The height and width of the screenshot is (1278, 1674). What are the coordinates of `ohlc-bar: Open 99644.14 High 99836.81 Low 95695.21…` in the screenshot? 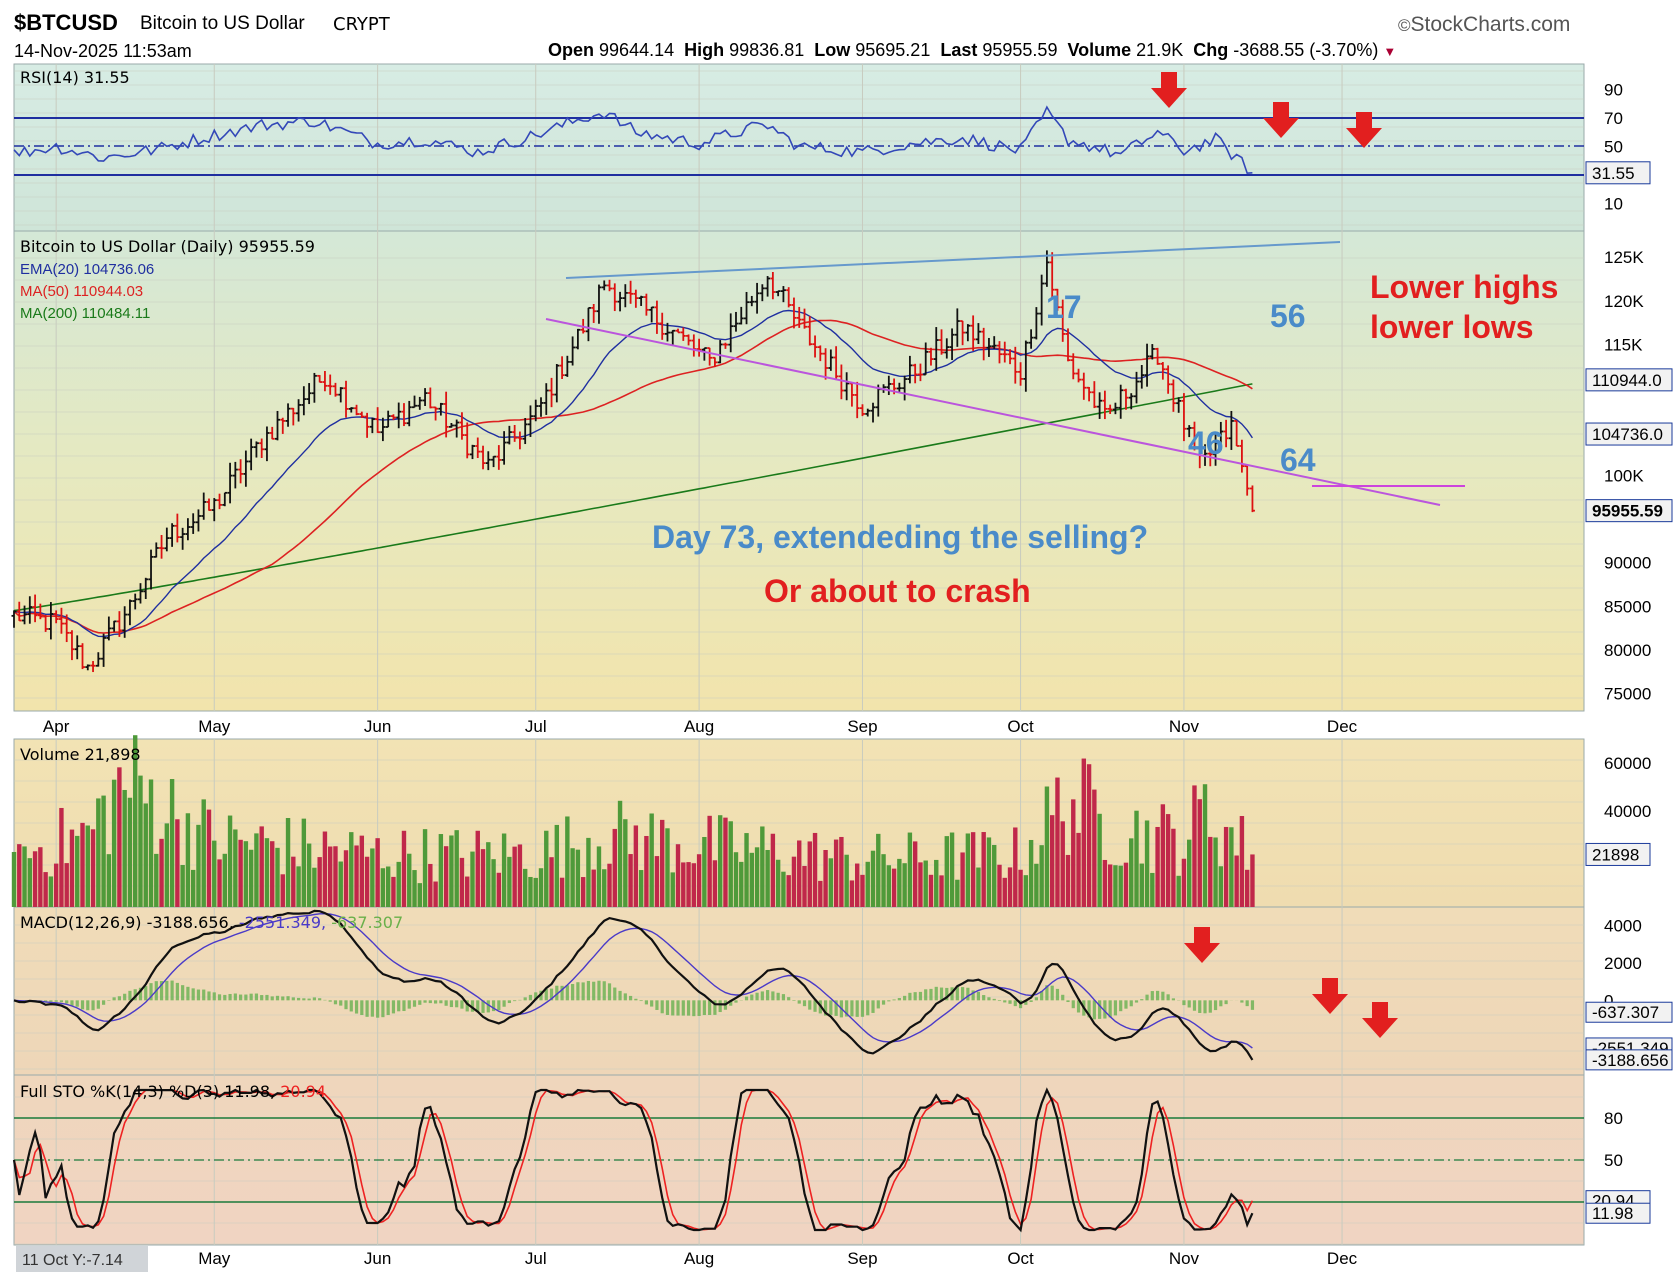 It's located at (972, 50).